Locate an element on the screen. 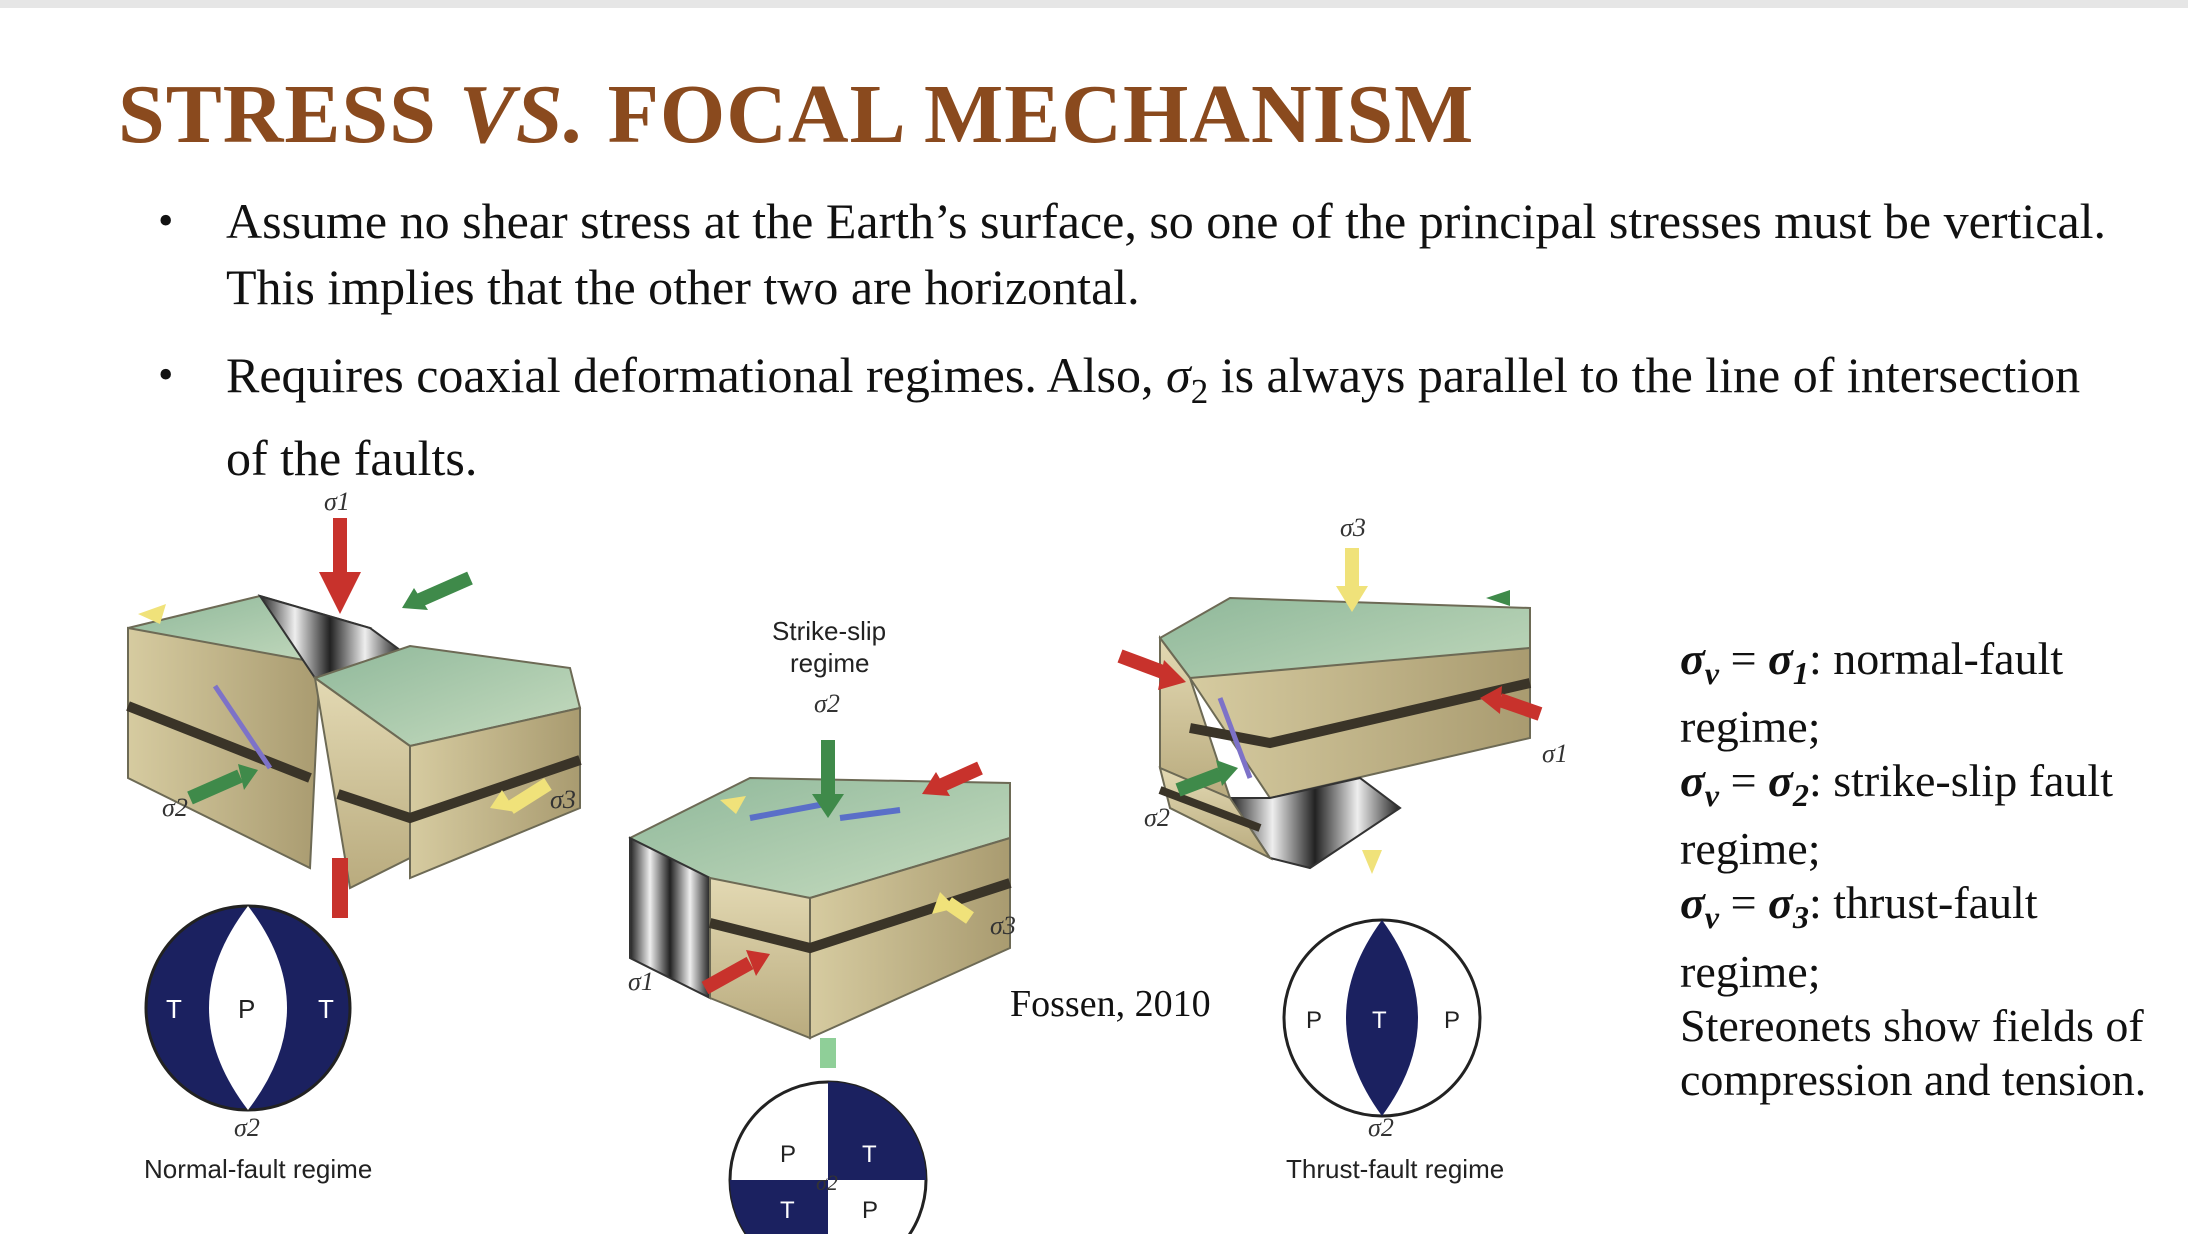  strike-net-bl: T is located at coordinates (787, 1210).